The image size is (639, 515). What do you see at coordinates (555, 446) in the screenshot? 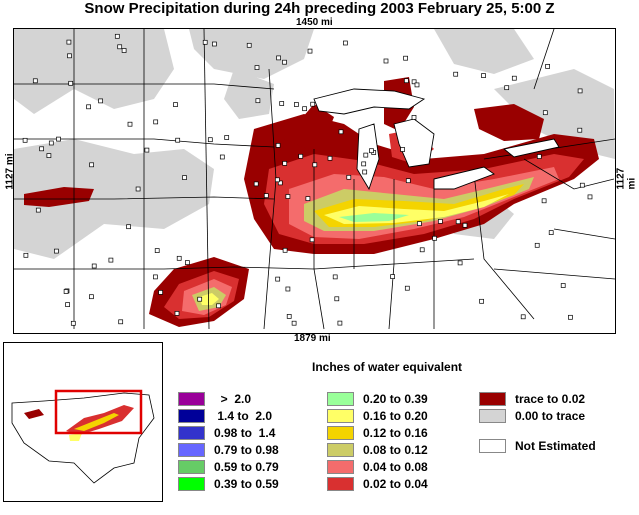
I see `legend-label: Not Estimated` at bounding box center [555, 446].